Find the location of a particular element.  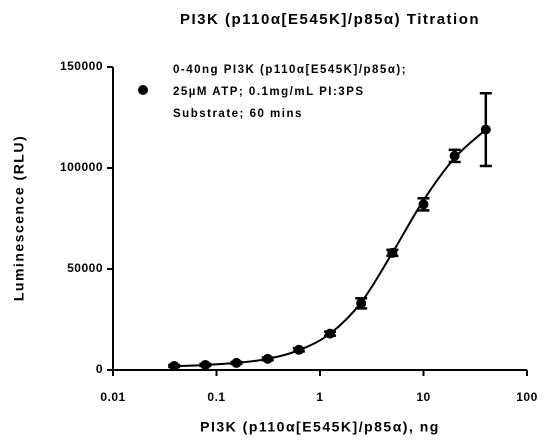

x-tick-label: 0.1 is located at coordinates (216, 397).